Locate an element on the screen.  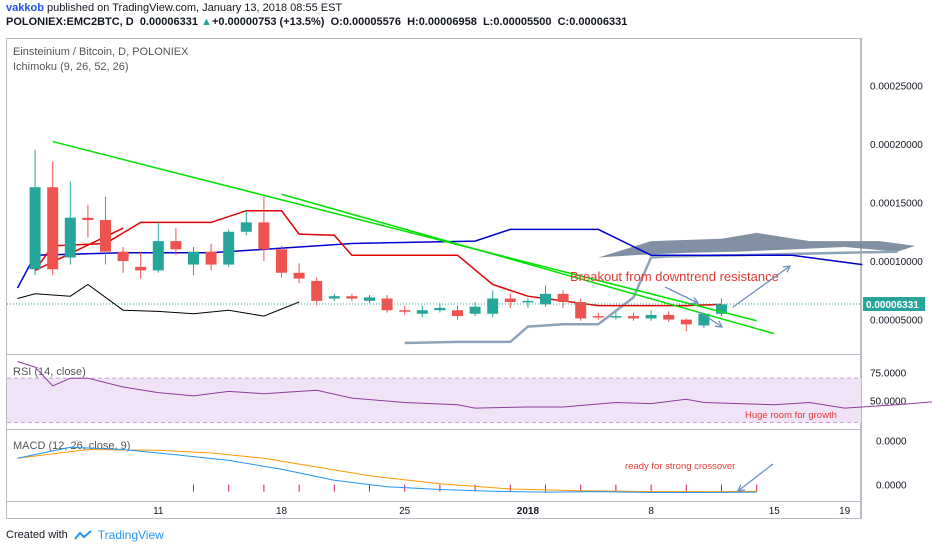
created-with-label: Created with is located at coordinates (37, 535).